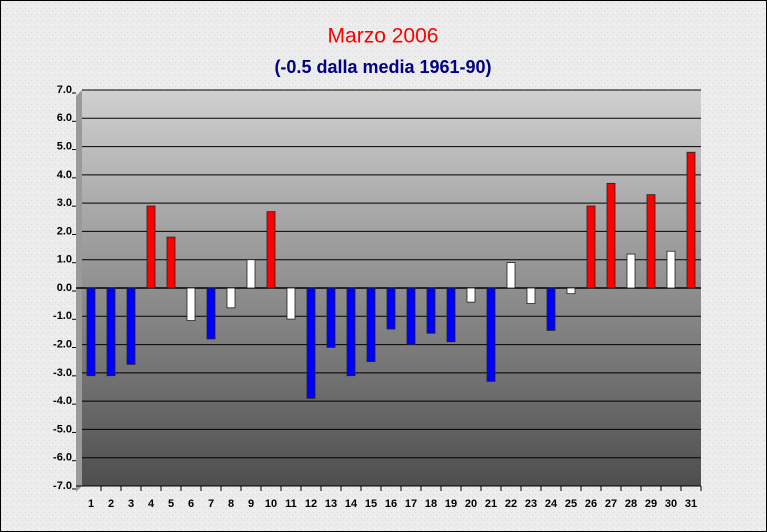  What do you see at coordinates (64, 118) in the screenshot?
I see `y-tick-label: 6.0` at bounding box center [64, 118].